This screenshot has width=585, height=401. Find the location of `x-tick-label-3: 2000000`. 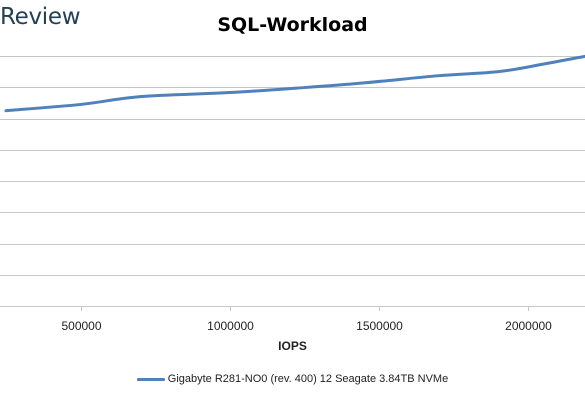

x-tick-label-3: 2000000 is located at coordinates (528, 326).